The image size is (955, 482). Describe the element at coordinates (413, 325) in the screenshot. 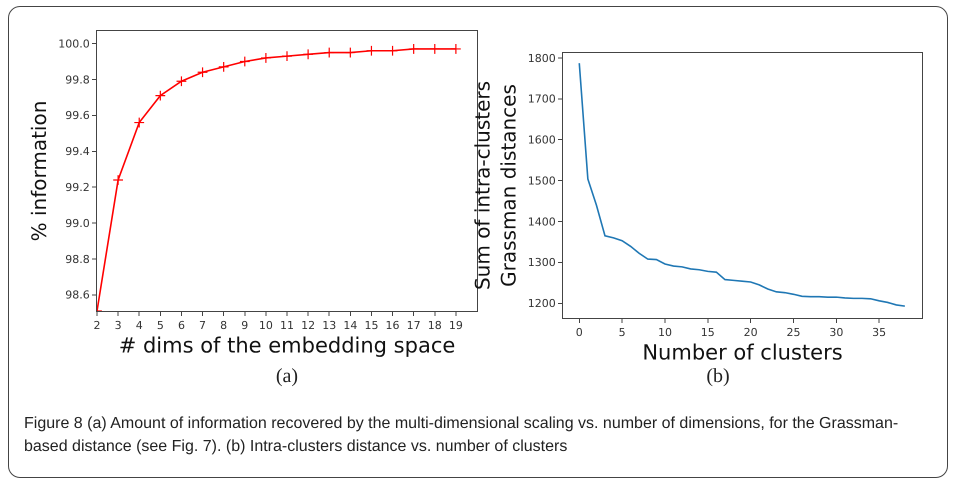

I see `x-tick-label: 17` at that location.